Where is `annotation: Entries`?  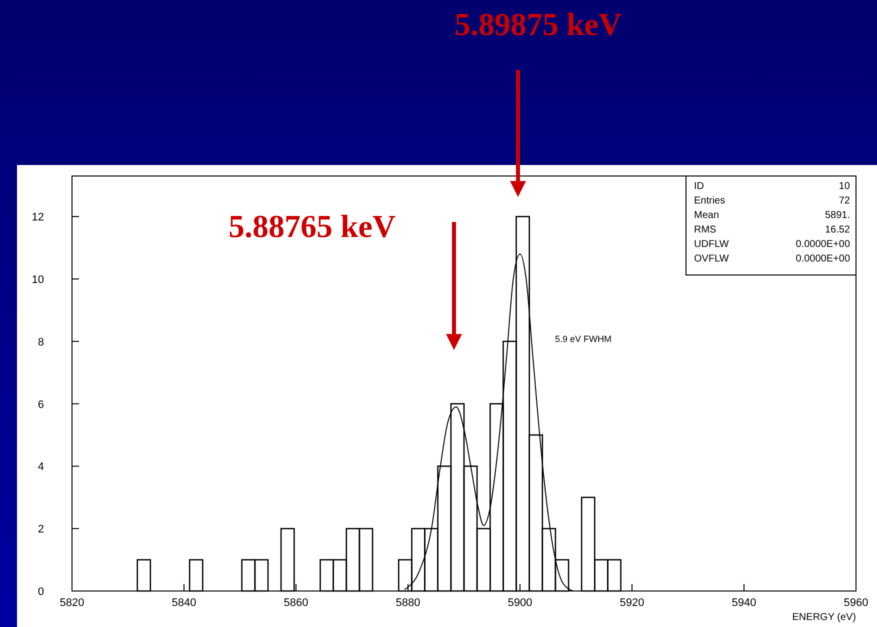 annotation: Entries is located at coordinates (710, 201).